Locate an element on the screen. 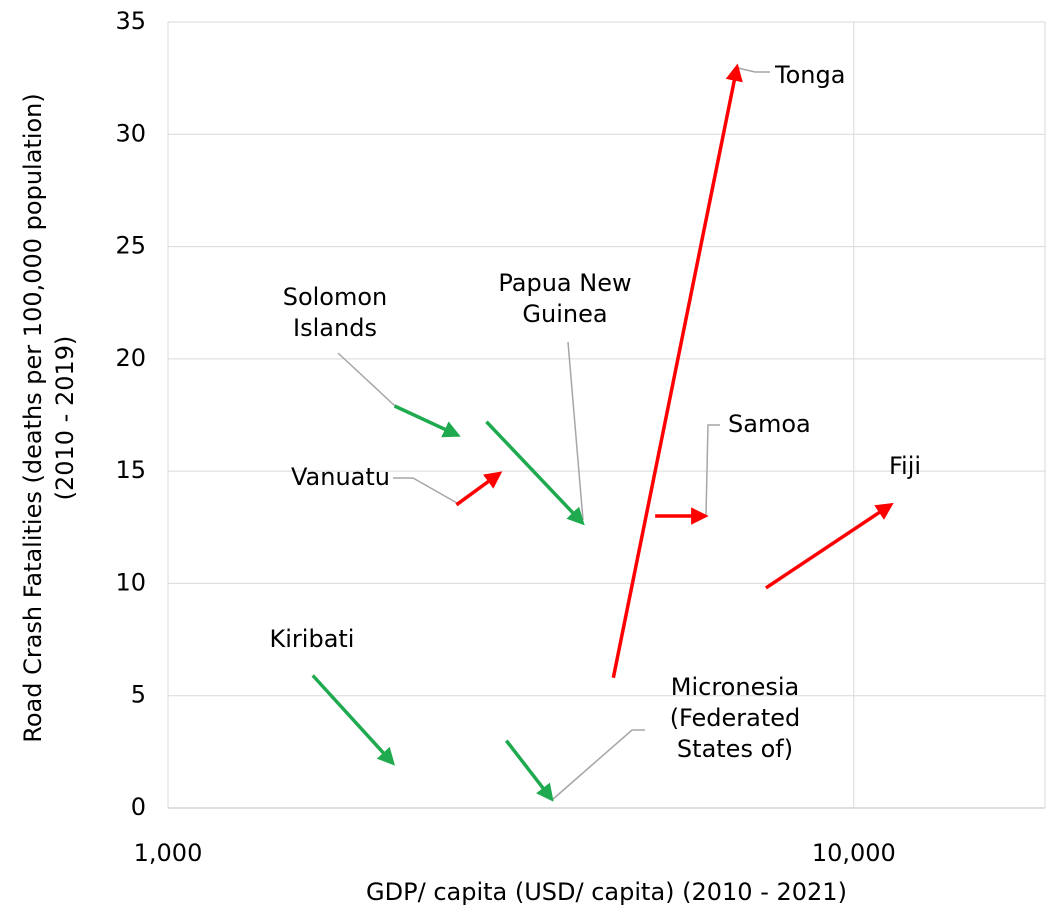  y-tick-label: 25 is located at coordinates (130, 246).